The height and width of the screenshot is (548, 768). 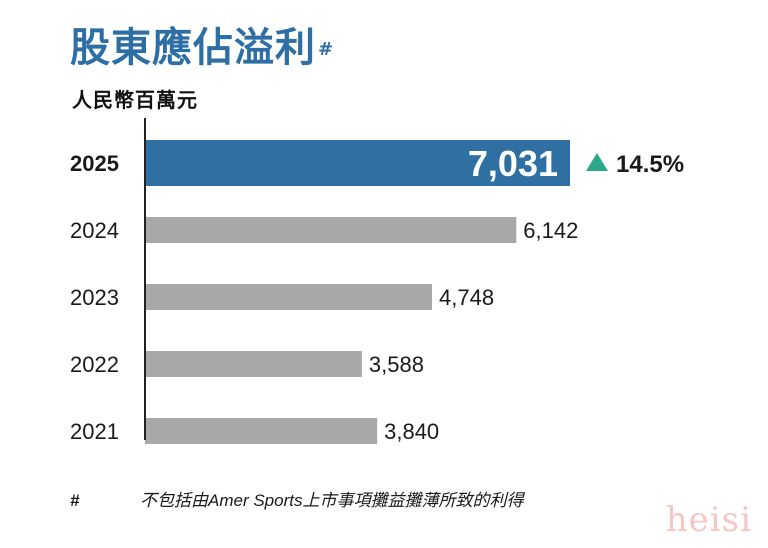 I want to click on footnote: # 不包括由Amer Sports上市事項攤益攤薄所致的利得, so click(x=296, y=498).